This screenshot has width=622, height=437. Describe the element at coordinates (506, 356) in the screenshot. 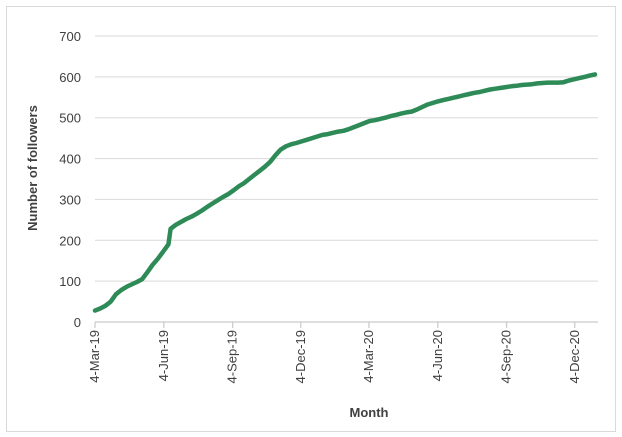

I see `x-tick-label: 4-Sep-20` at that location.